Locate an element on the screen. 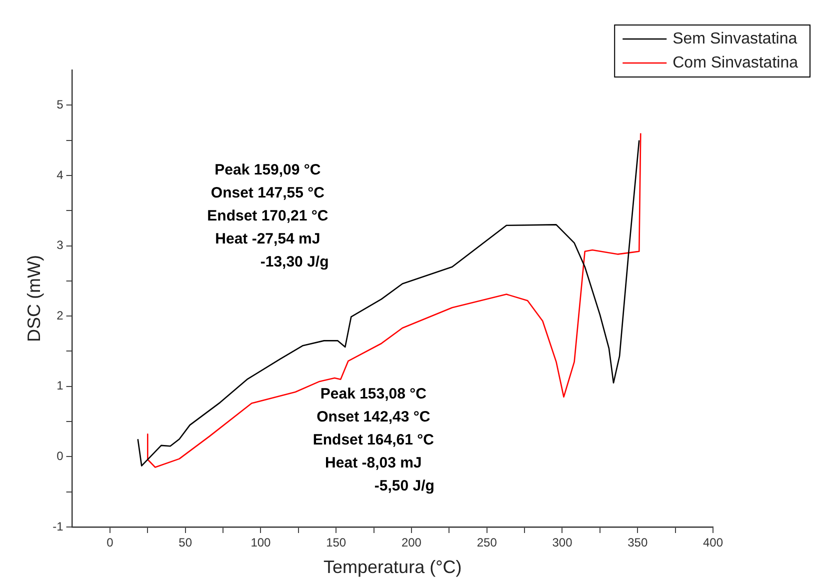  x-tick-label: 400 is located at coordinates (713, 543).